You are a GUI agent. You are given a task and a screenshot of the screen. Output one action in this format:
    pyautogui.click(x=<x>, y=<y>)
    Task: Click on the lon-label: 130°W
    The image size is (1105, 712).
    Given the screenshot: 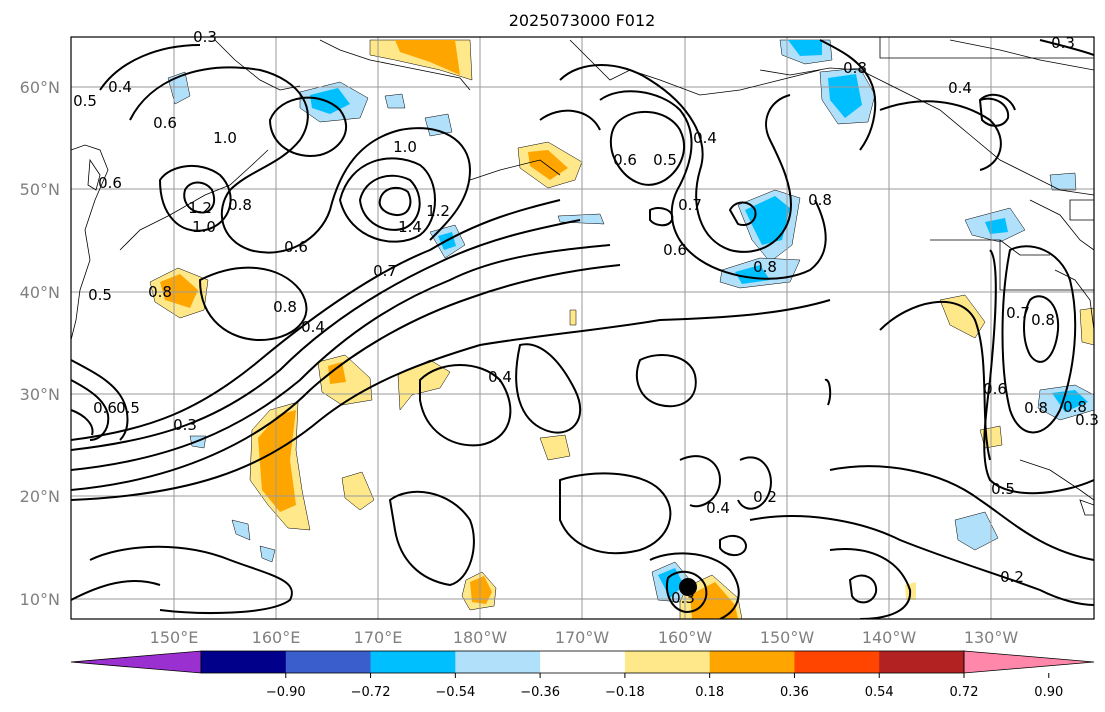 What is the action you would take?
    pyautogui.click(x=991, y=637)
    